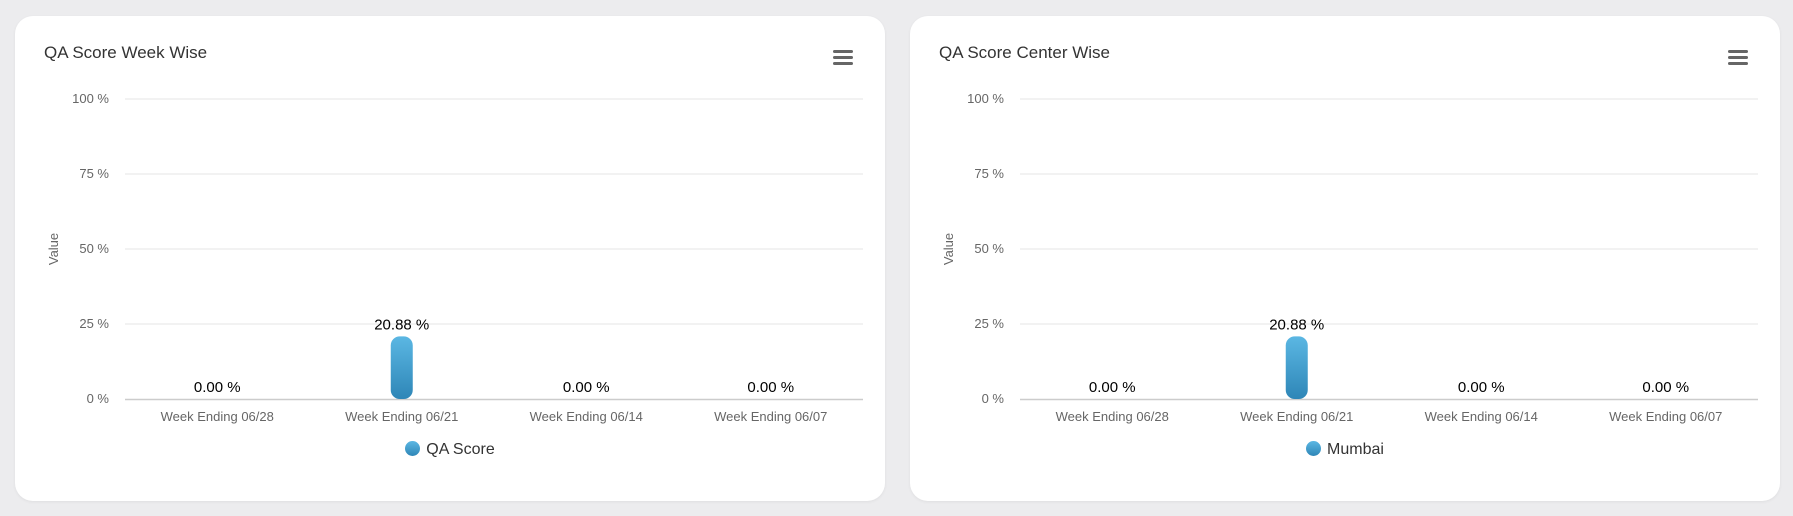 This screenshot has height=516, width=1793. I want to click on legend-item: Mumbai, so click(1345, 450).